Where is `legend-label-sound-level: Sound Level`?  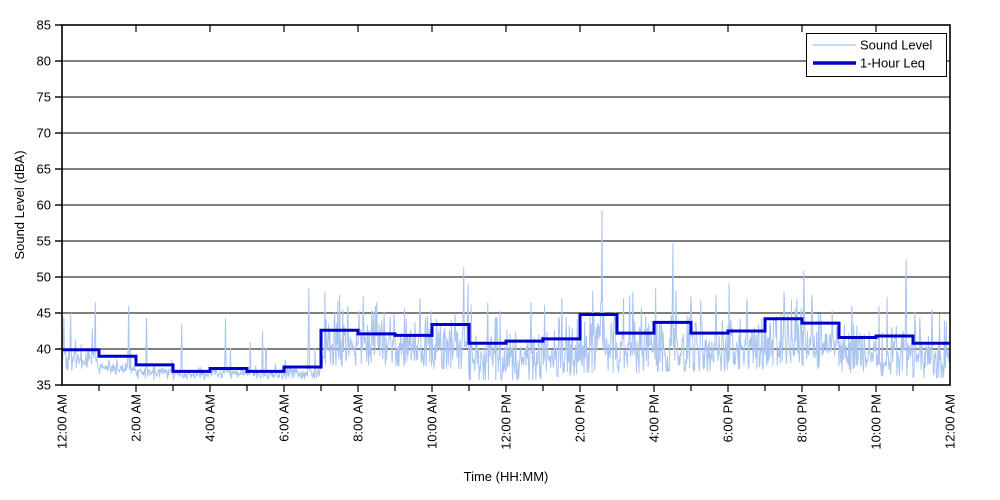
legend-label-sound-level: Sound Level is located at coordinates (896, 45).